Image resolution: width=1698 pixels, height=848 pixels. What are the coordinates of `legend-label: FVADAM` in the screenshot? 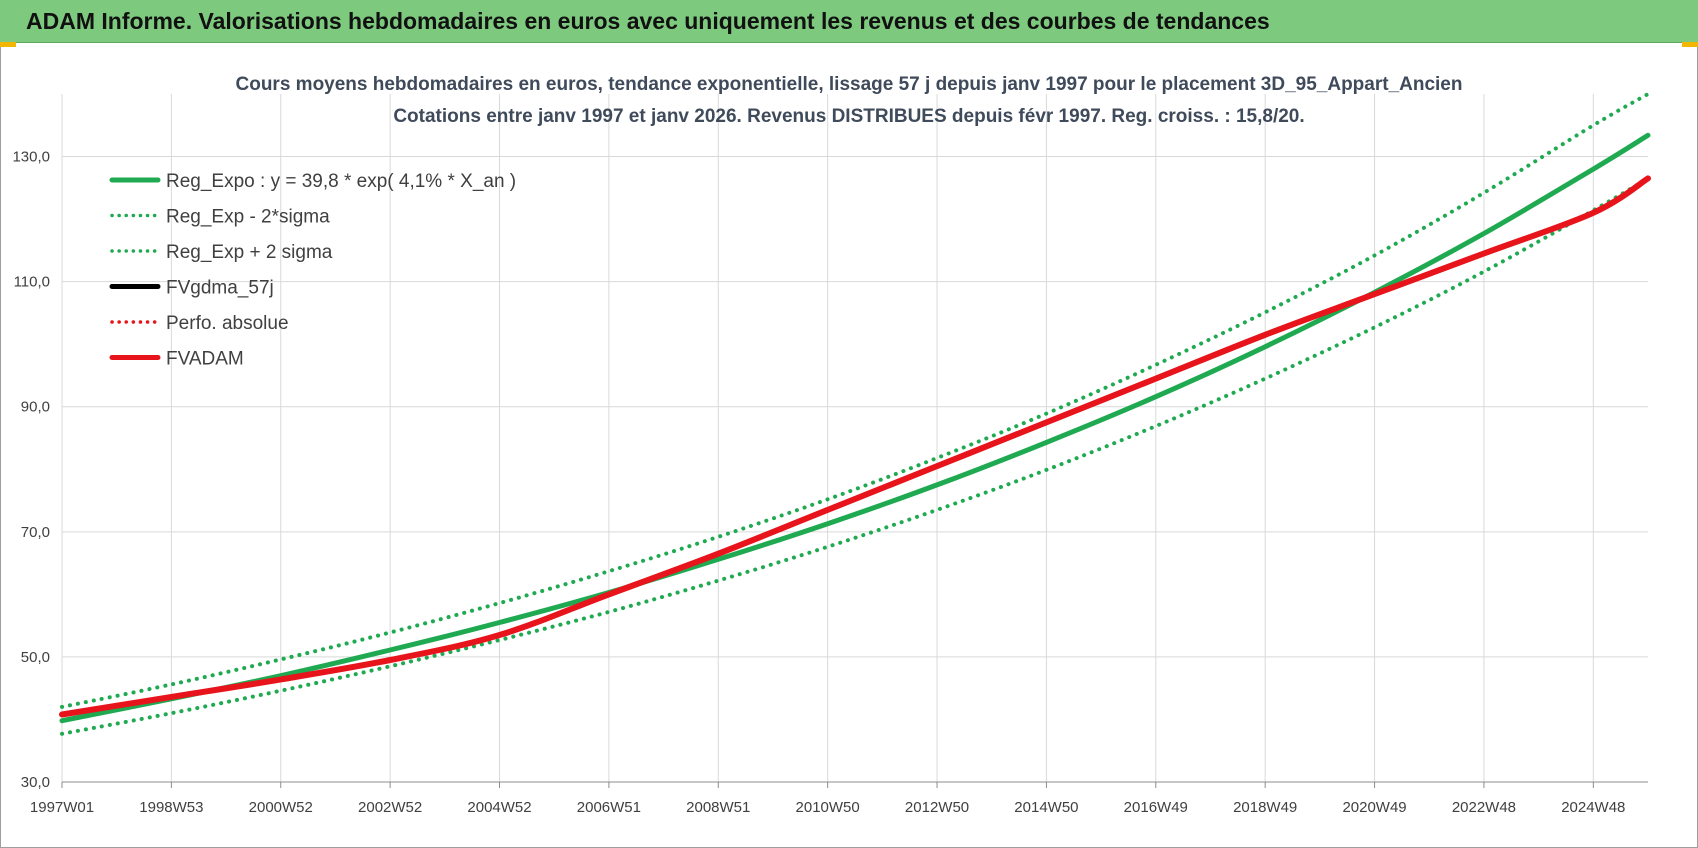 It's located at (205, 359).